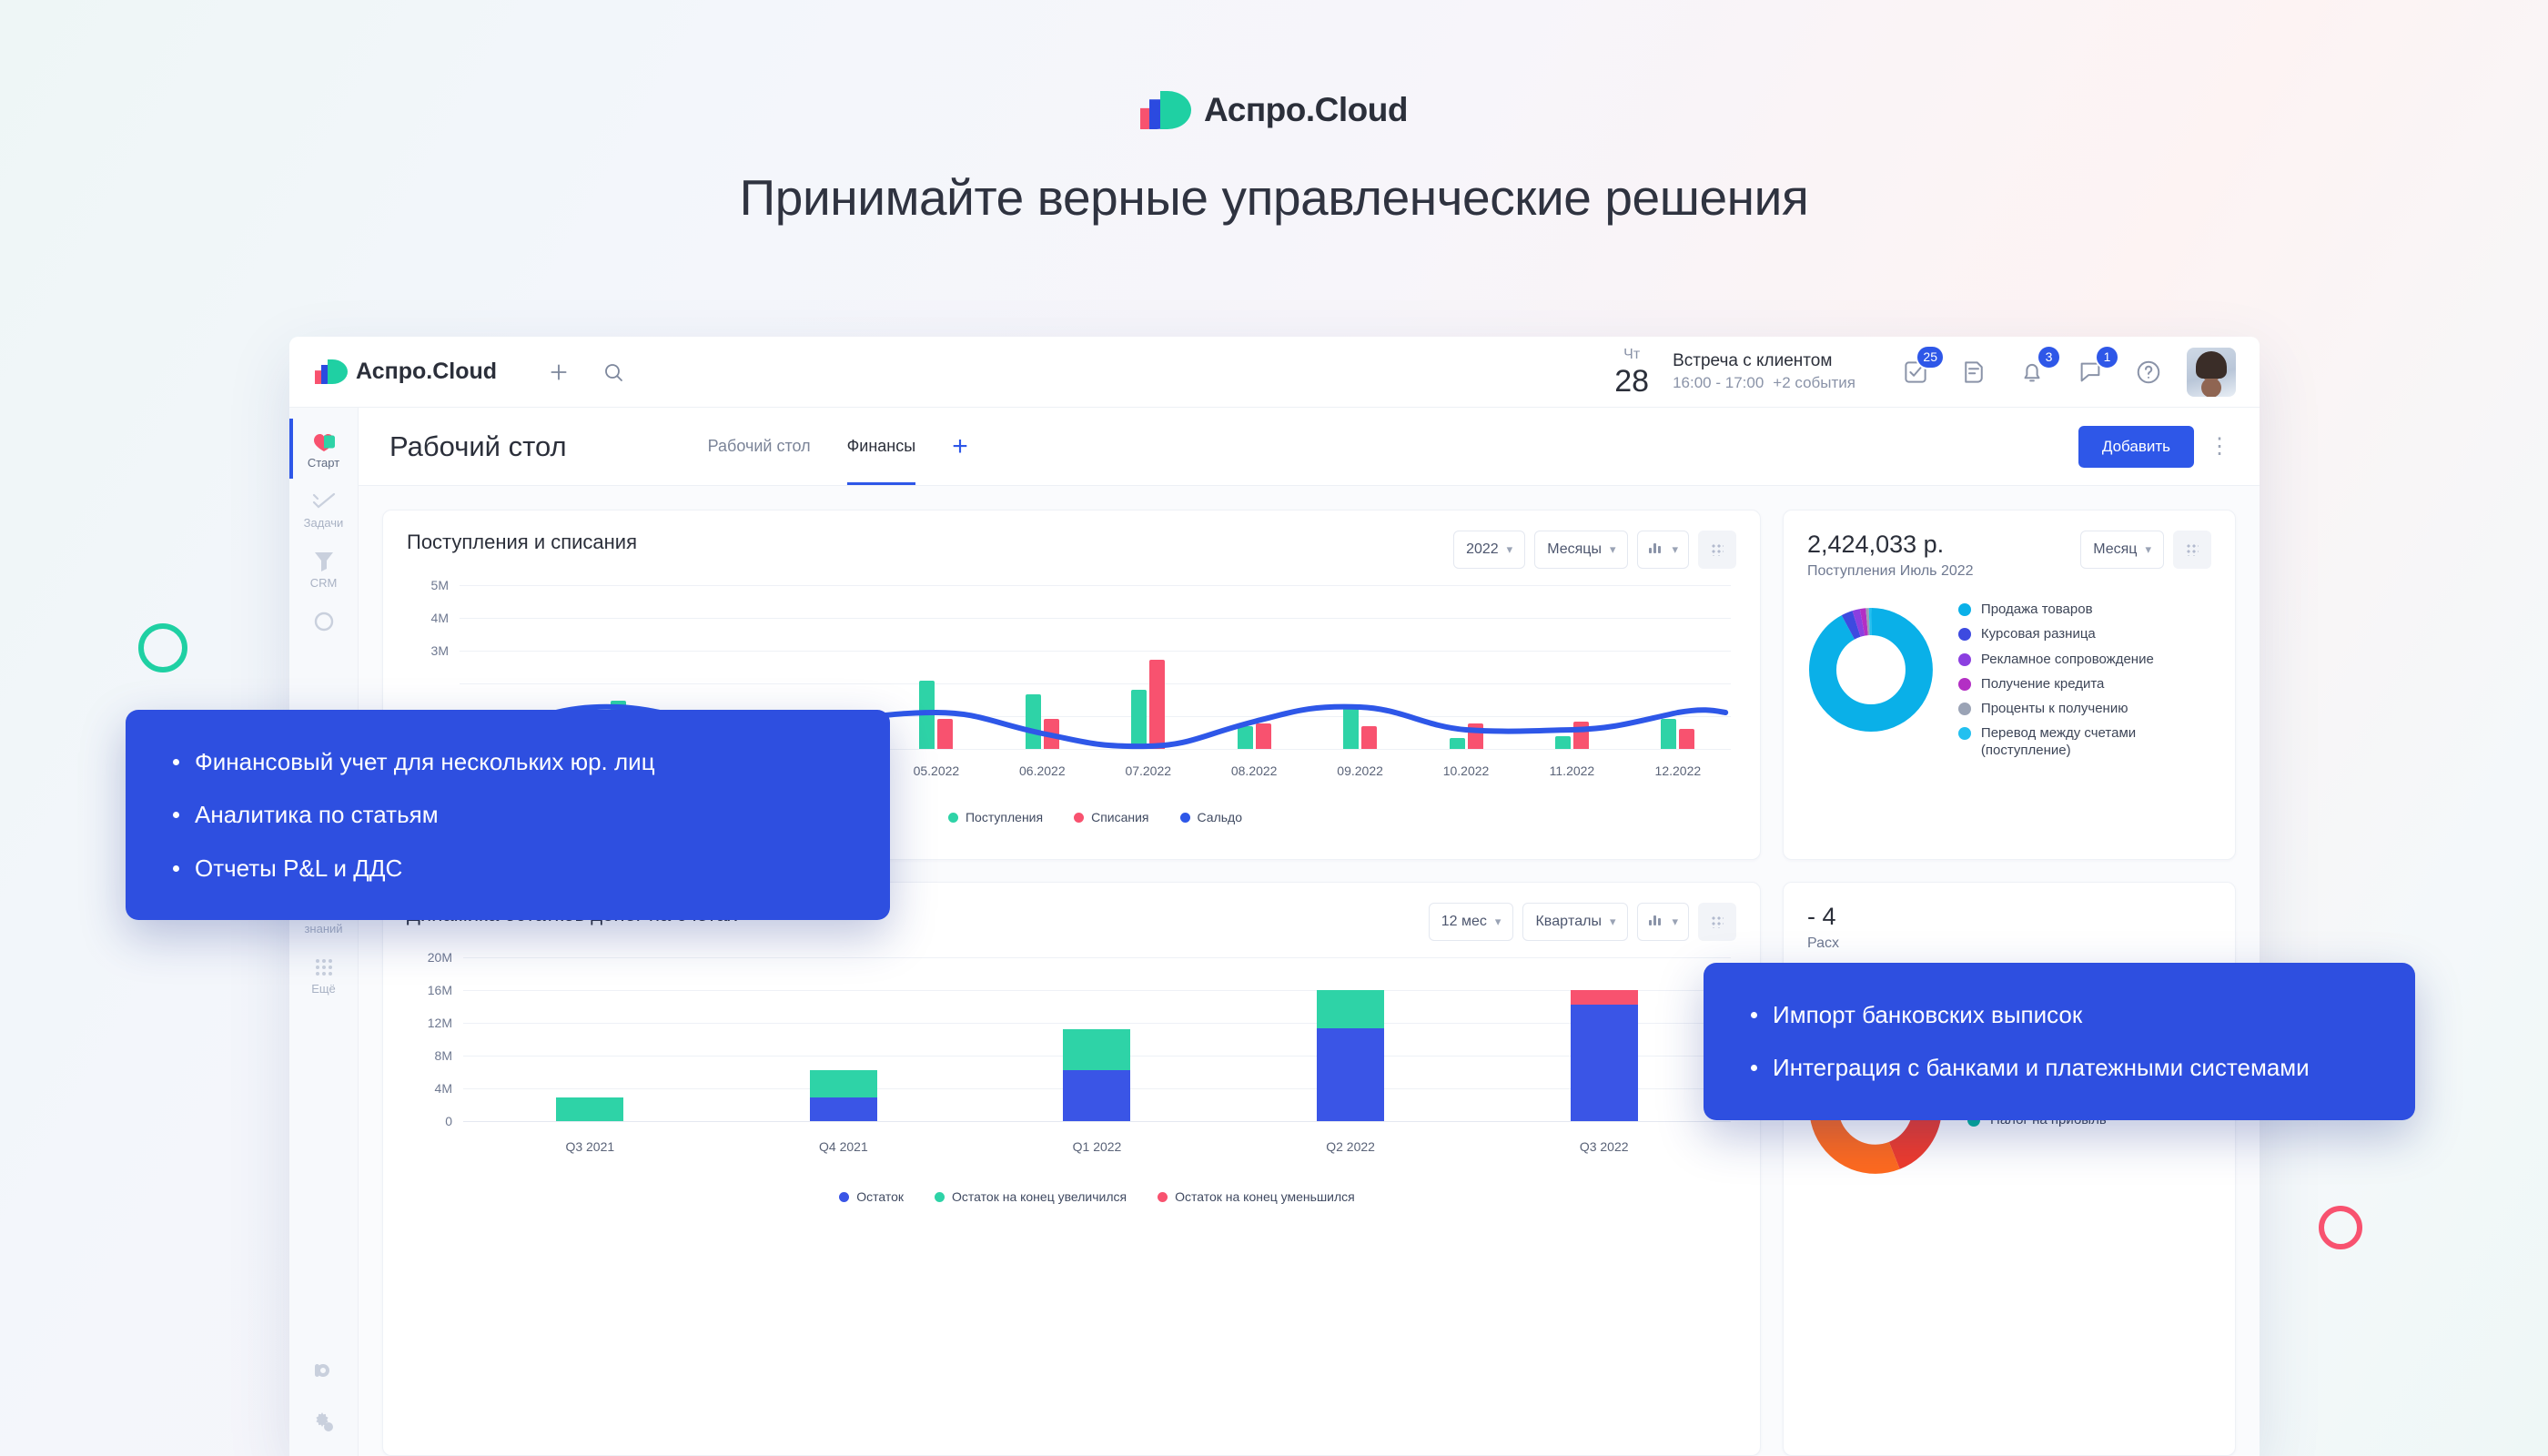 The image size is (2548, 1456). Describe the element at coordinates (1655, 550) in the screenshot. I see `bar-chart-icon` at that location.